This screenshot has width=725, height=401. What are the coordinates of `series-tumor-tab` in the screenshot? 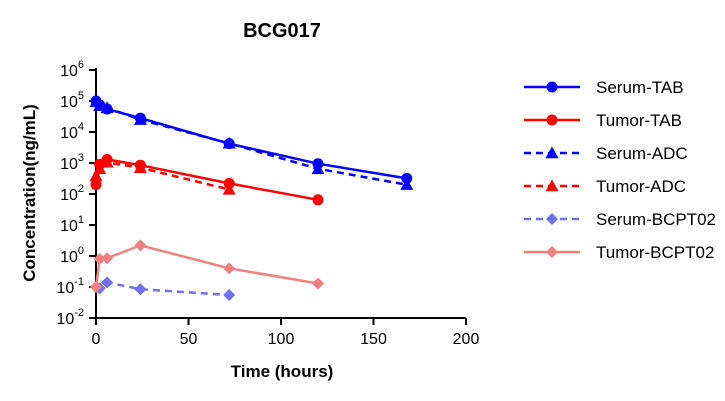 It's located at (207, 179).